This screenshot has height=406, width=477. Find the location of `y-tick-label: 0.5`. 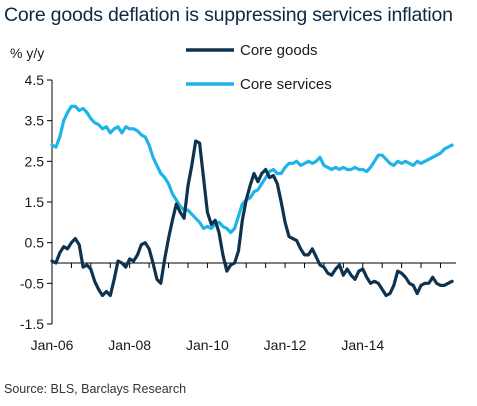

y-tick-label: 0.5 is located at coordinates (35, 243).